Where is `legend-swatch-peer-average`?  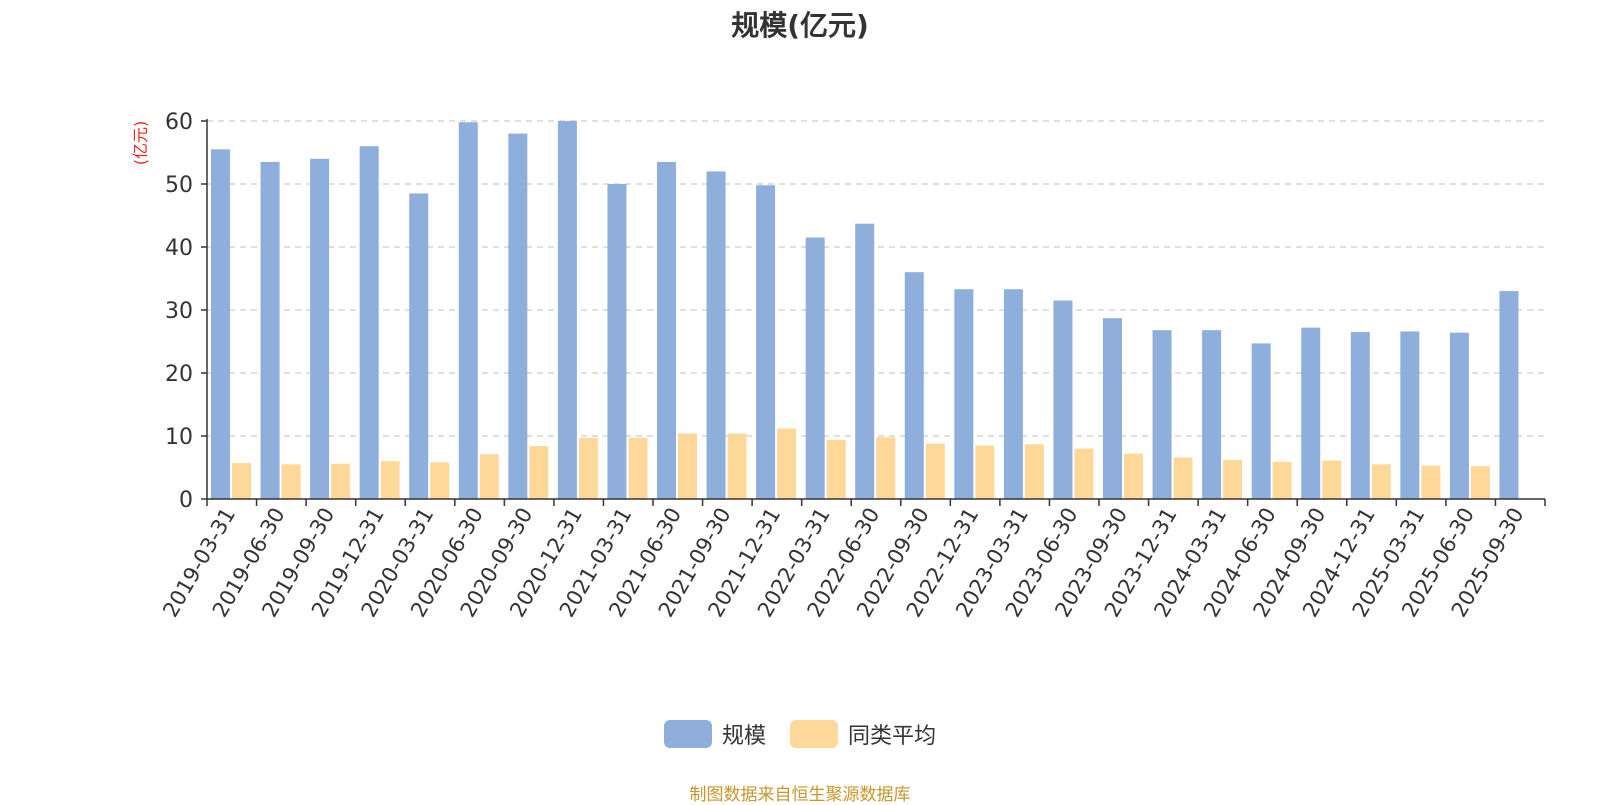
legend-swatch-peer-average is located at coordinates (814, 734).